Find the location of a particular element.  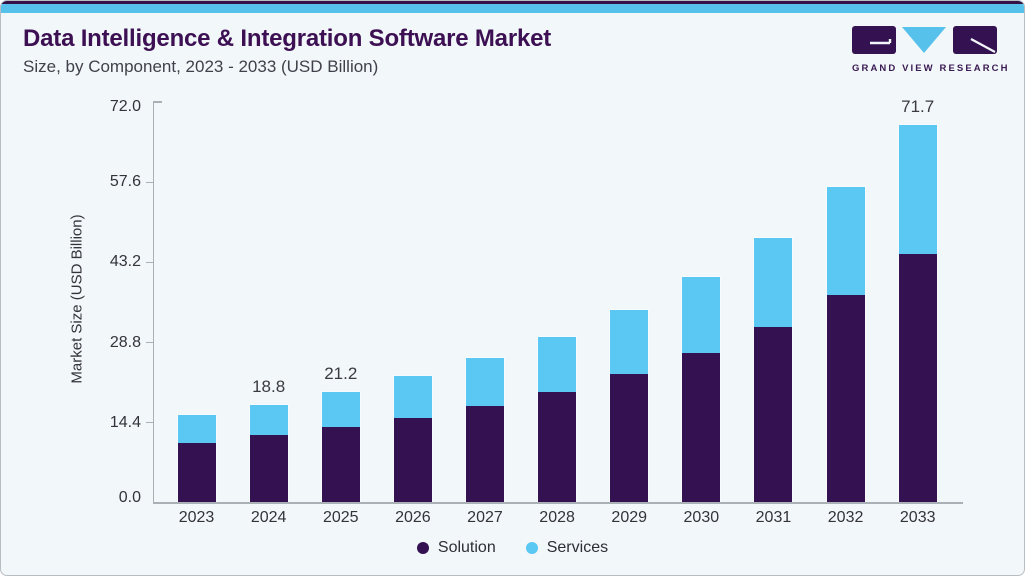

x-tick-label-2023: 2023 is located at coordinates (196, 517).